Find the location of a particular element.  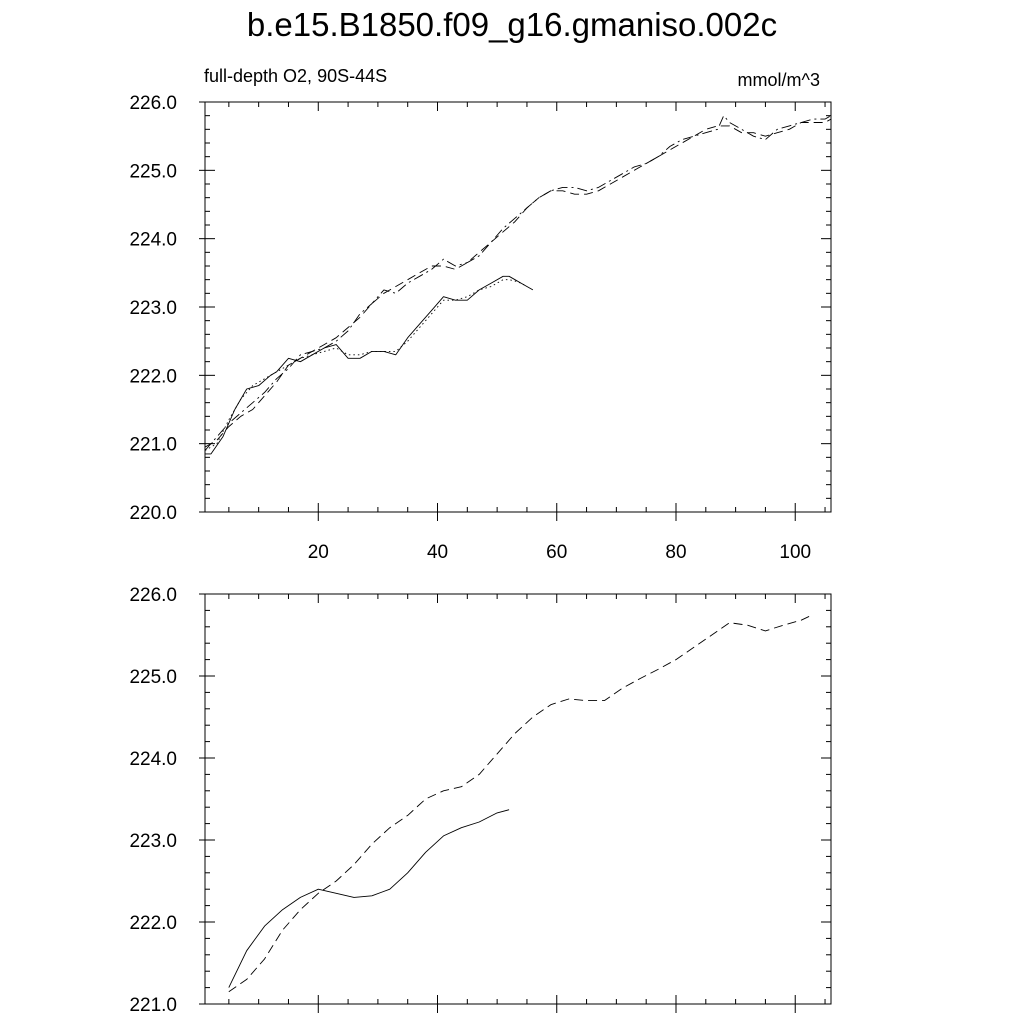

top-y-tick-label: 221.0 is located at coordinates (153, 445).